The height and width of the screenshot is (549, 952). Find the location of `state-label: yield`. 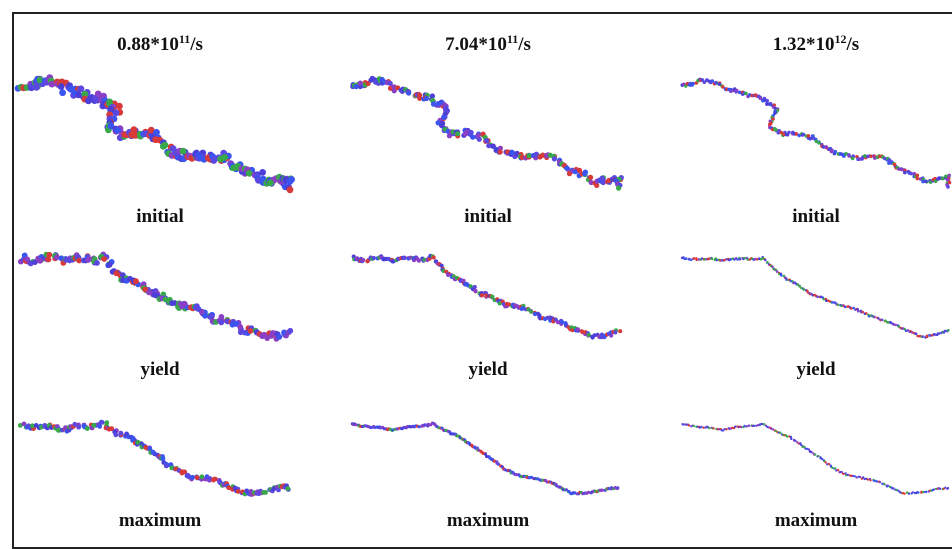

state-label: yield is located at coordinates (487, 369).